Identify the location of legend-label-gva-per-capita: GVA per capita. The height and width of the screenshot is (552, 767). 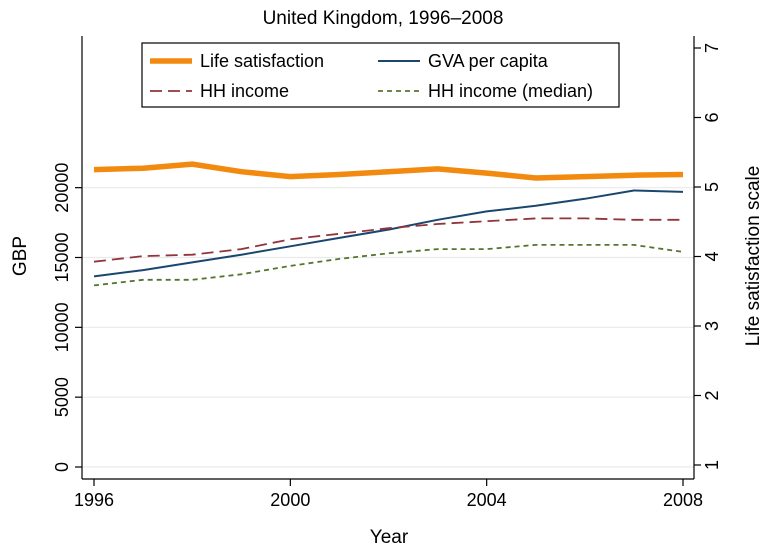
(488, 61).